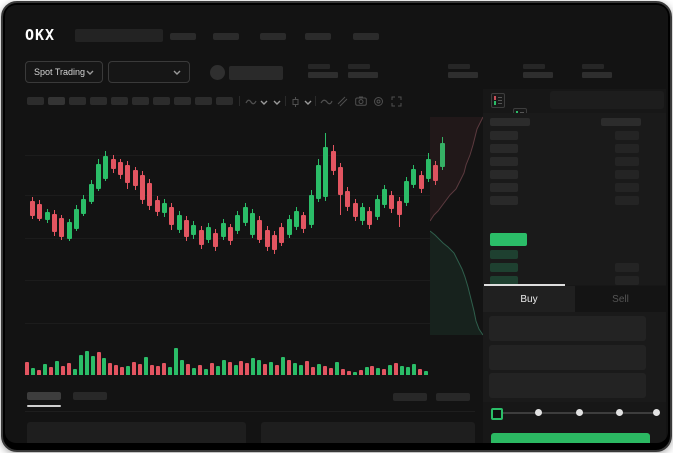 Image resolution: width=673 pixels, height=453 pixels. What do you see at coordinates (368, 432) in the screenshot?
I see `bottom-panel-right` at bounding box center [368, 432].